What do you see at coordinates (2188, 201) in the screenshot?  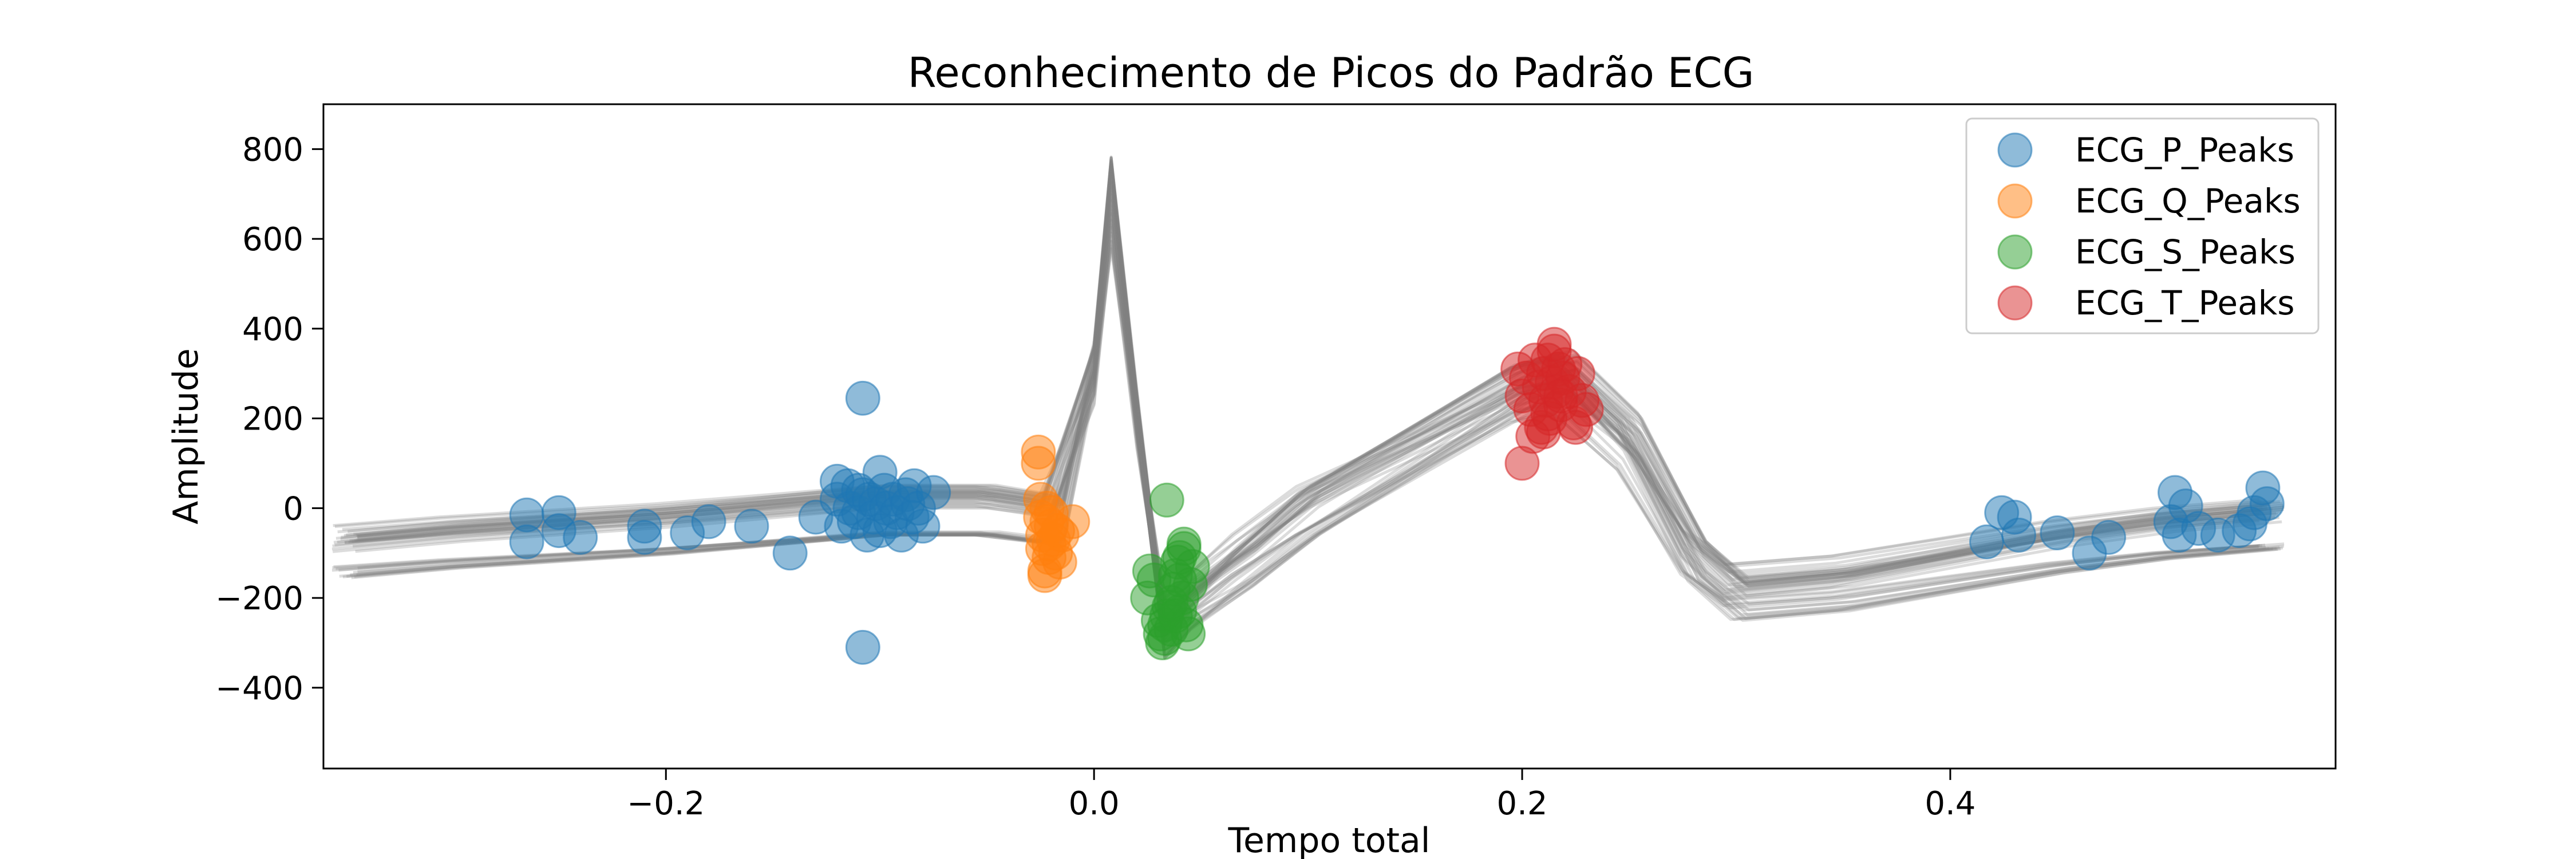 I see `legend-label: ECG_Q_Peaks` at bounding box center [2188, 201].